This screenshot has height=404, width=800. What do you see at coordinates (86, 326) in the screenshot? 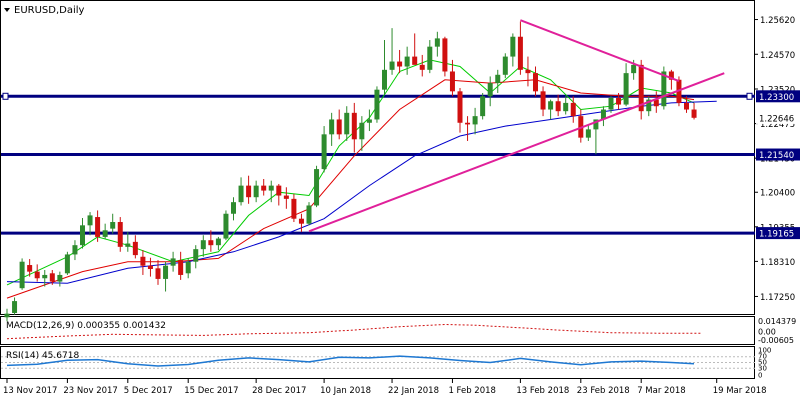
I see `macd-label: MACD(12,26,9) 0.000355 0.001432` at bounding box center [86, 326].